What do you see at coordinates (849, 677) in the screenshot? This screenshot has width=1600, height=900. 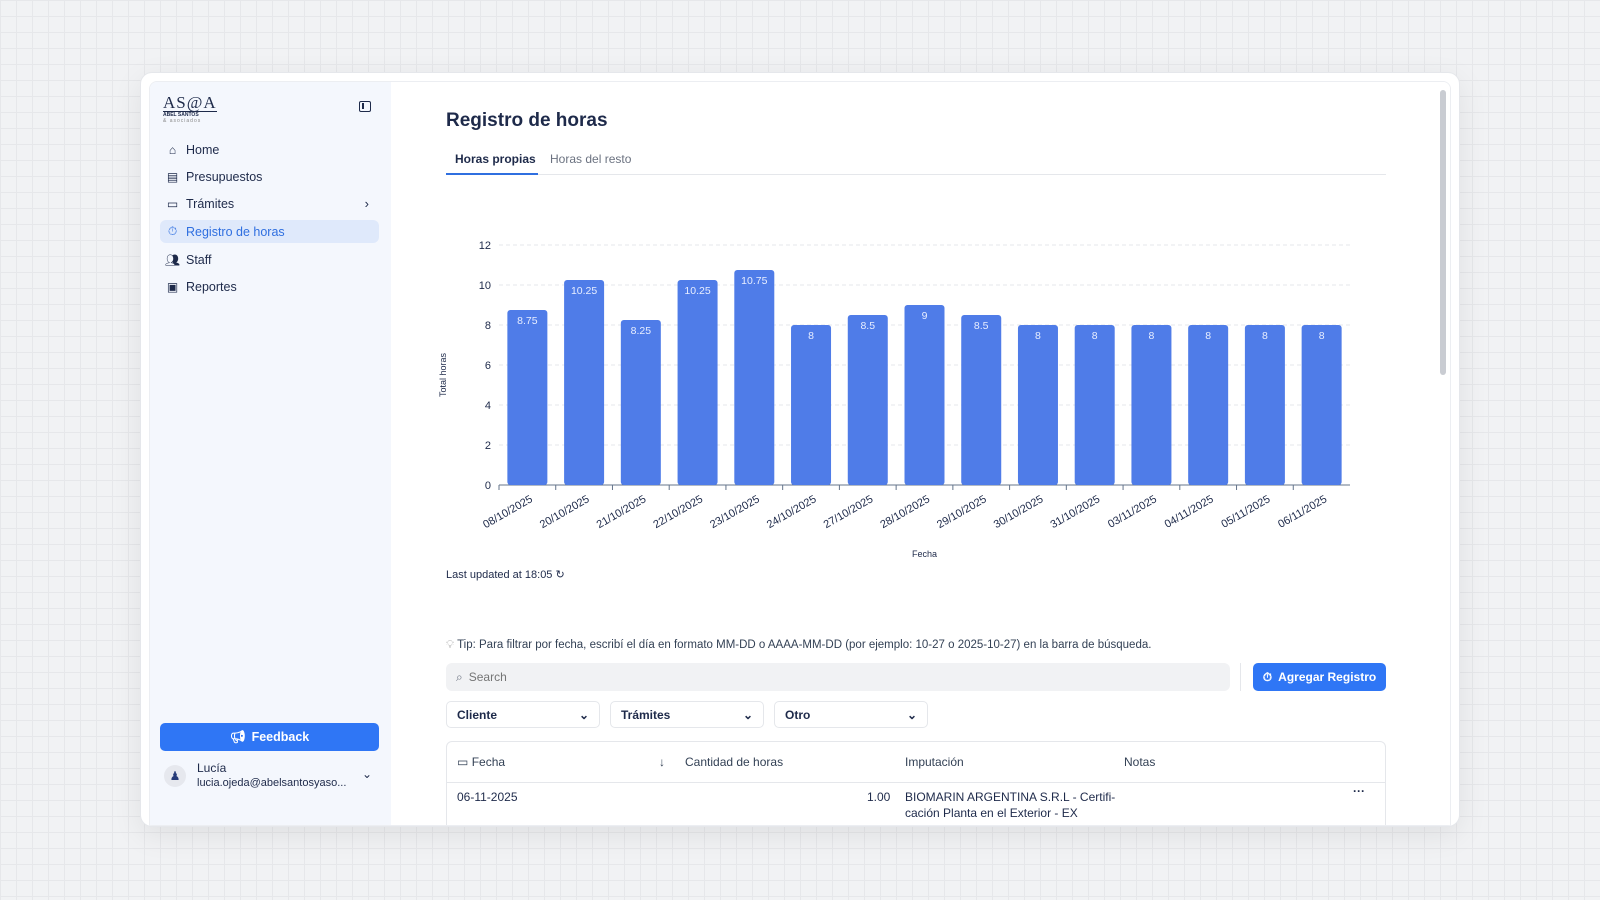 I see `search-input` at bounding box center [849, 677].